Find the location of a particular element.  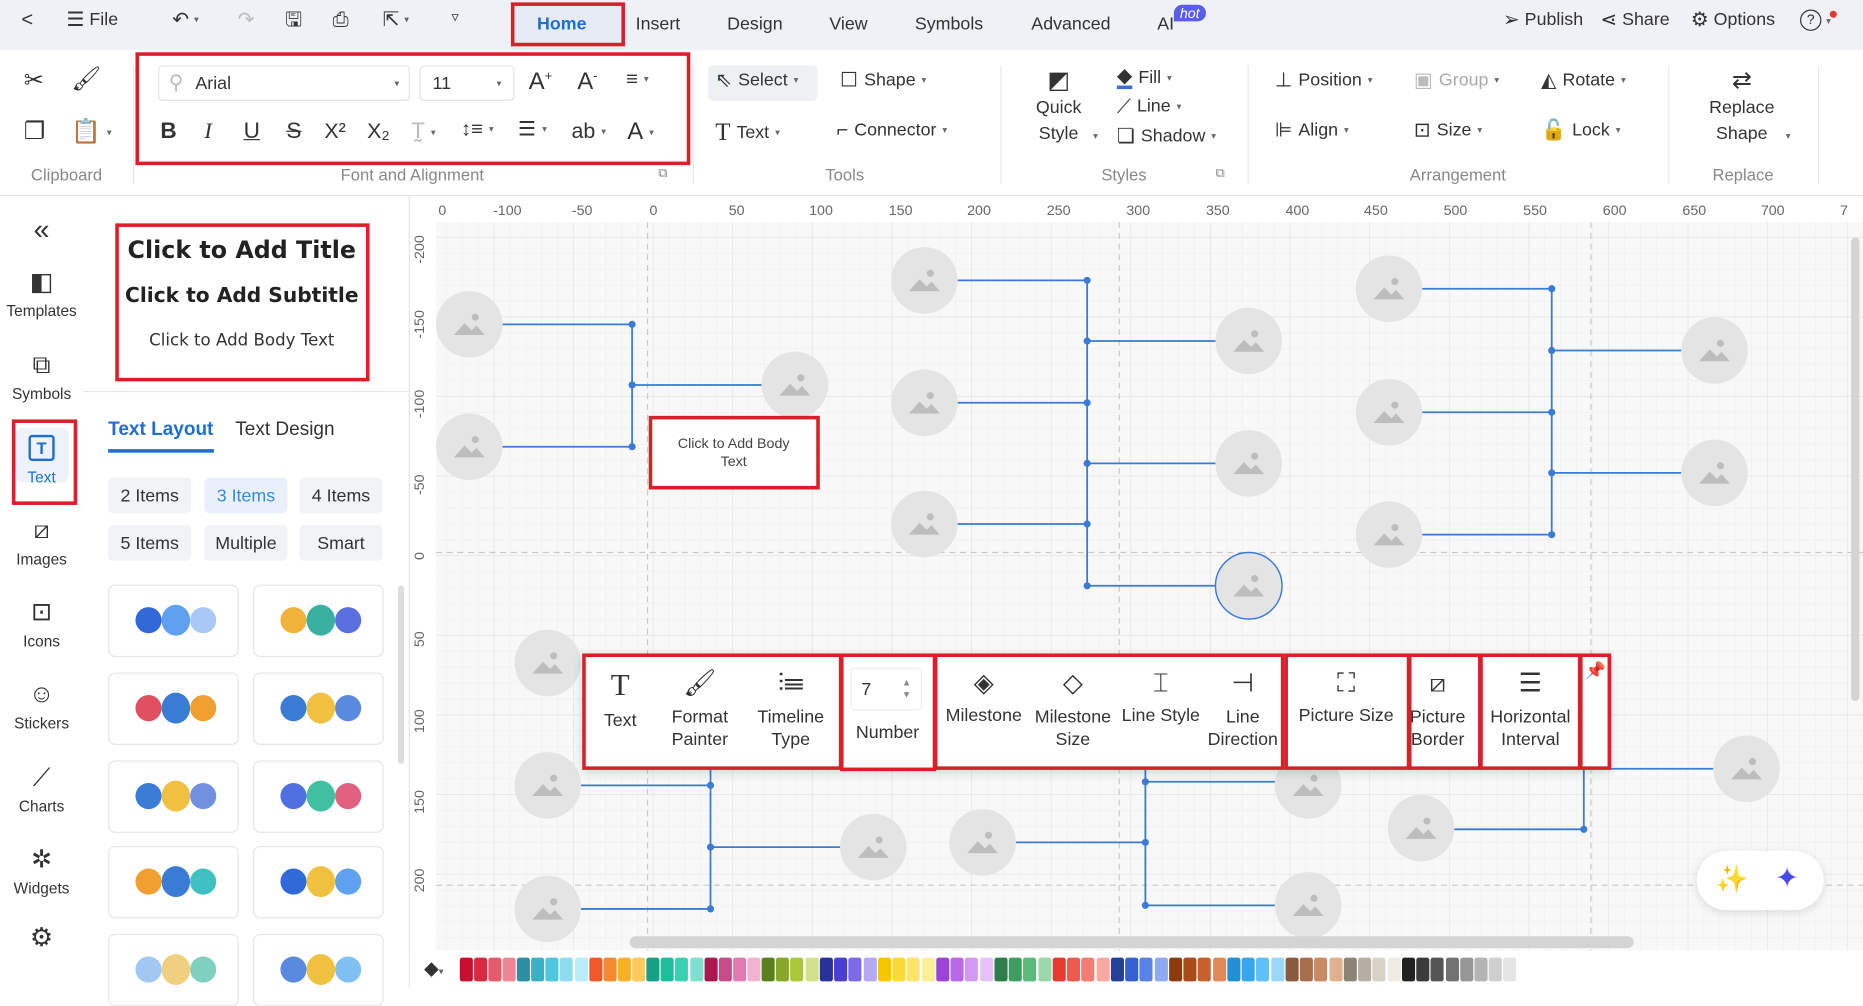

rotate-button: ◭ Rotate ▾ is located at coordinates (1583, 80).